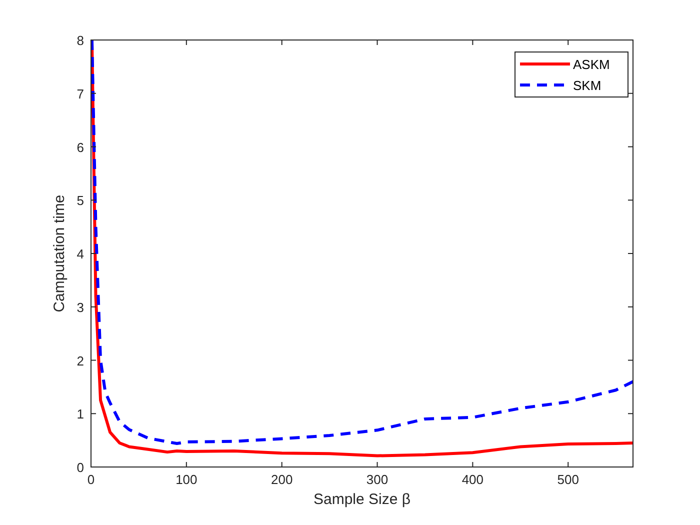 This screenshot has height=525, width=700. Describe the element at coordinates (80, 200) in the screenshot. I see `y-tick-label: 5` at that location.